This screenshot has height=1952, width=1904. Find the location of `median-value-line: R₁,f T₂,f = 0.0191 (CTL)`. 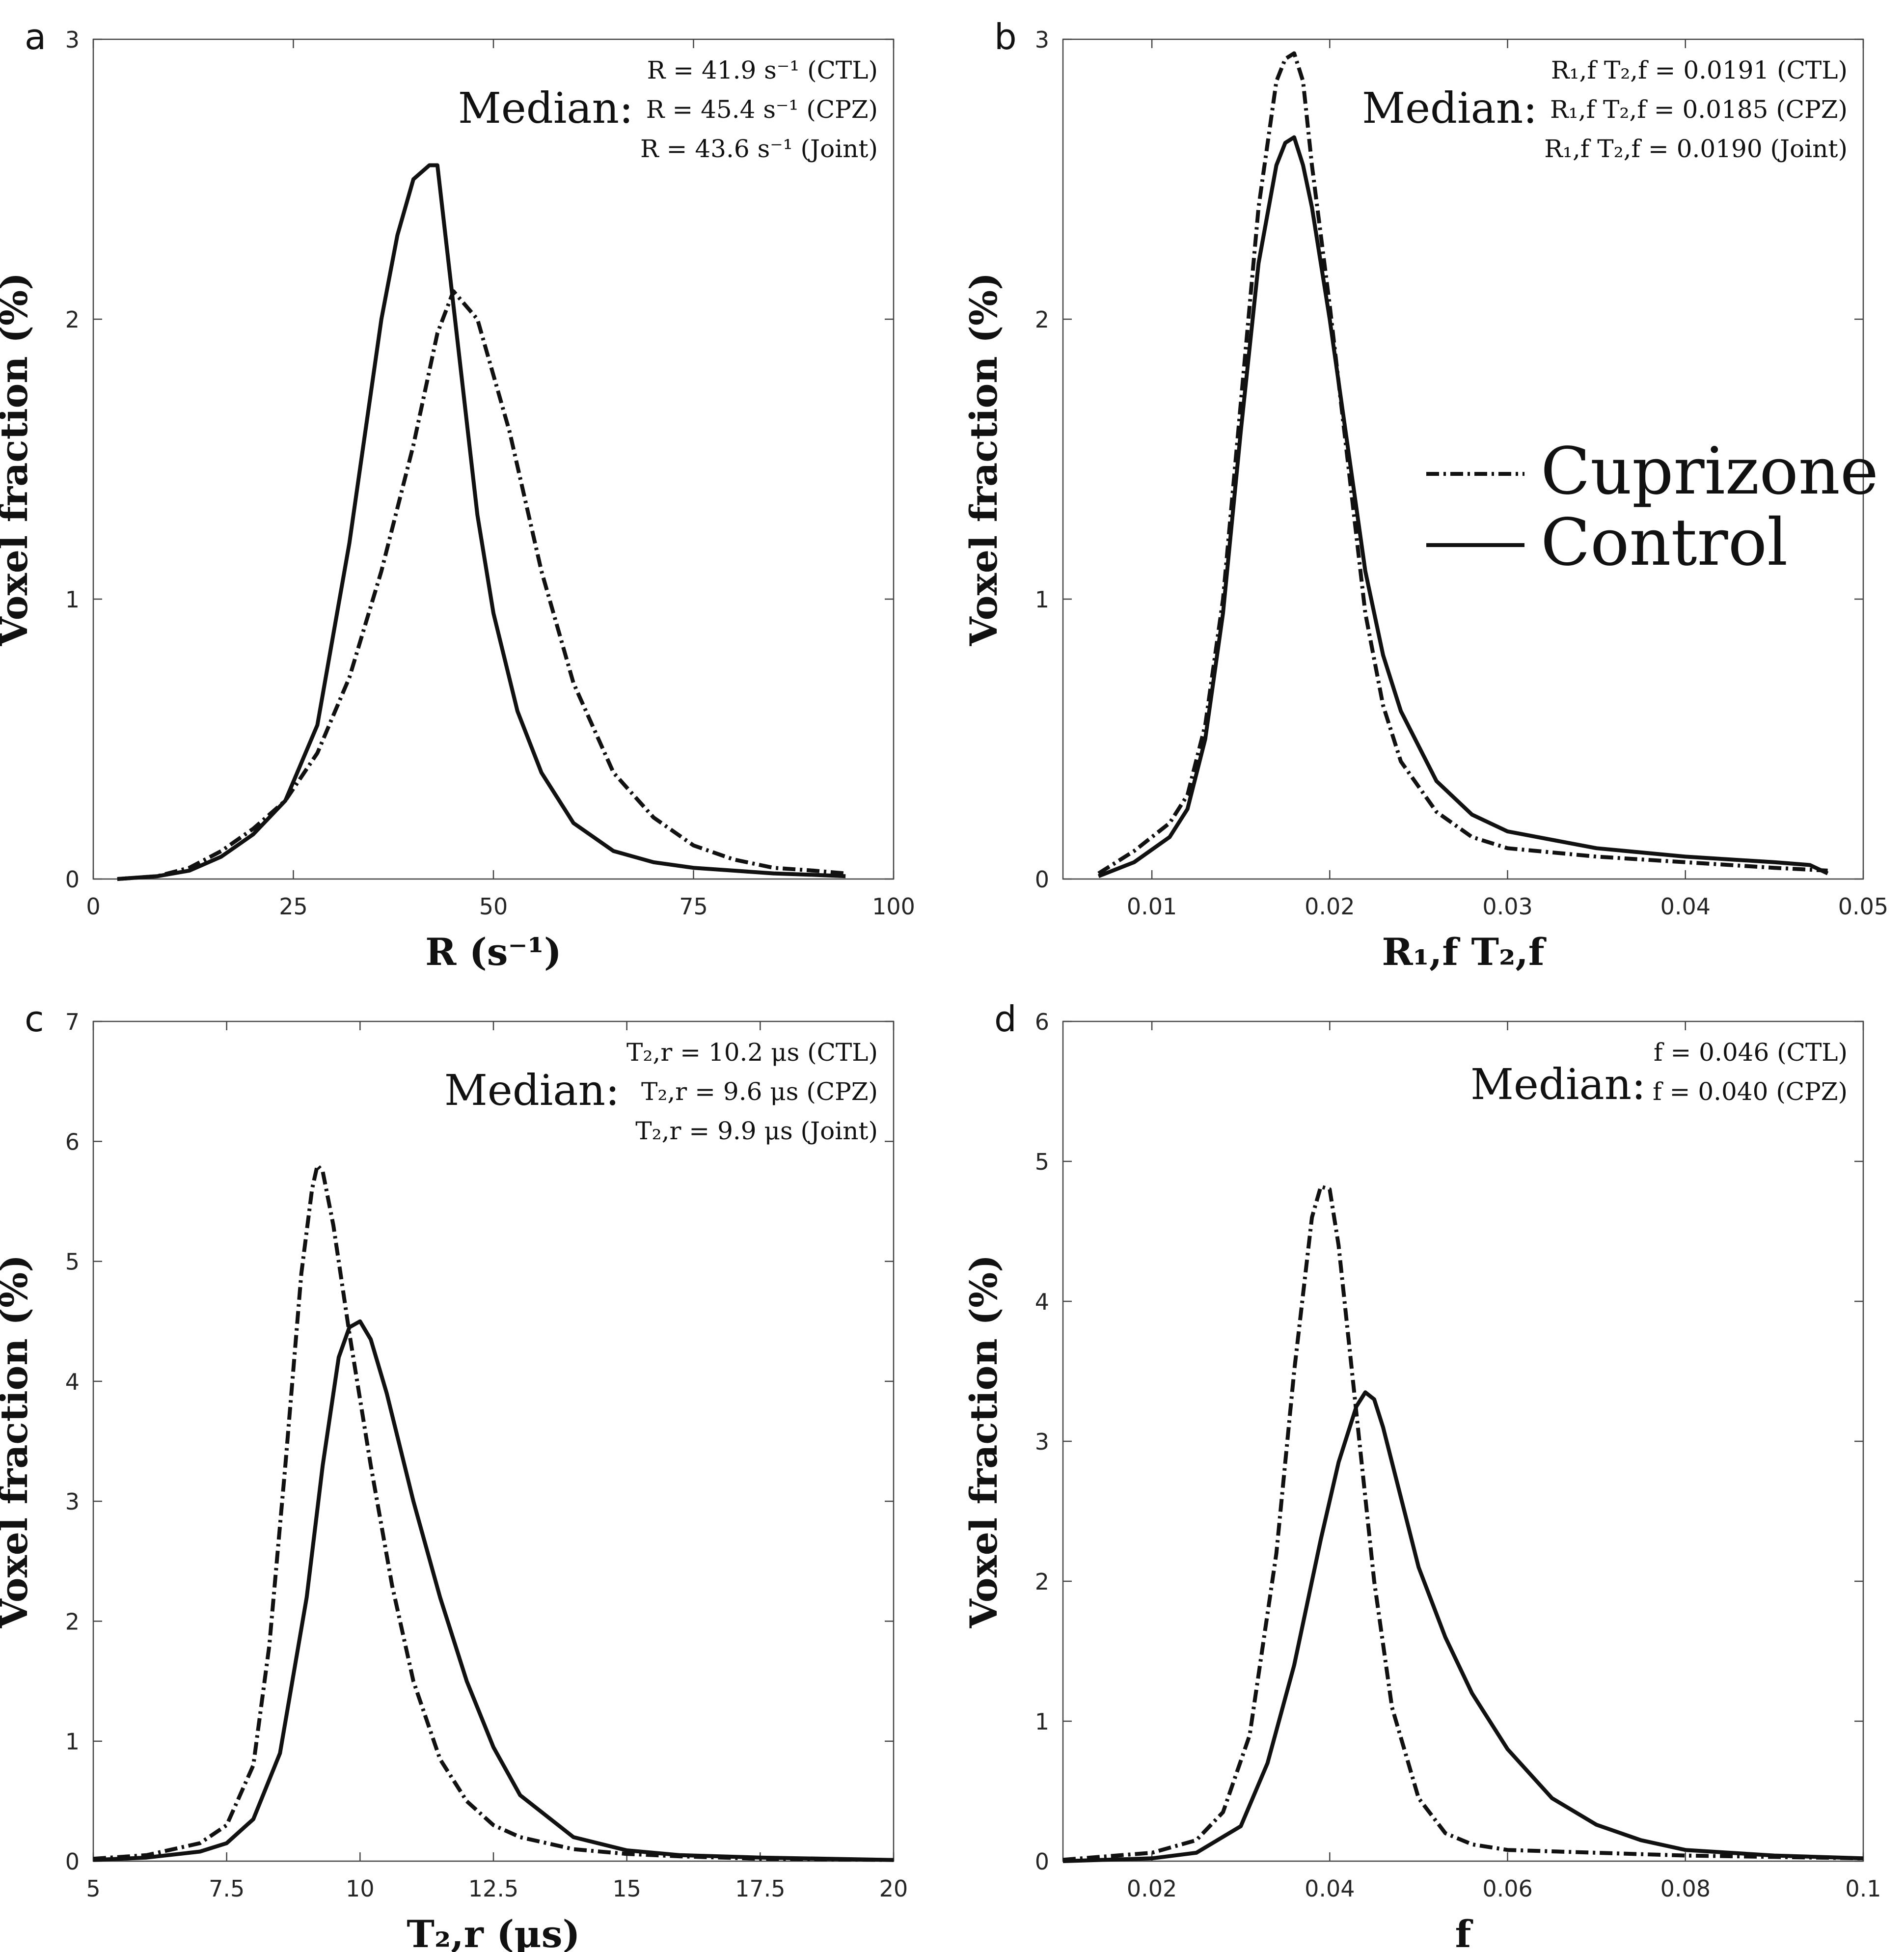

median-value-line: R₁,f T₂,f = 0.0191 (CTL) is located at coordinates (1699, 70).